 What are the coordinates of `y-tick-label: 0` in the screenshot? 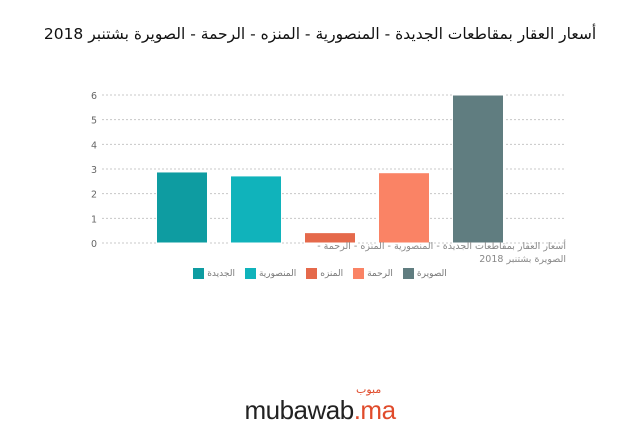 It's located at (94, 244).